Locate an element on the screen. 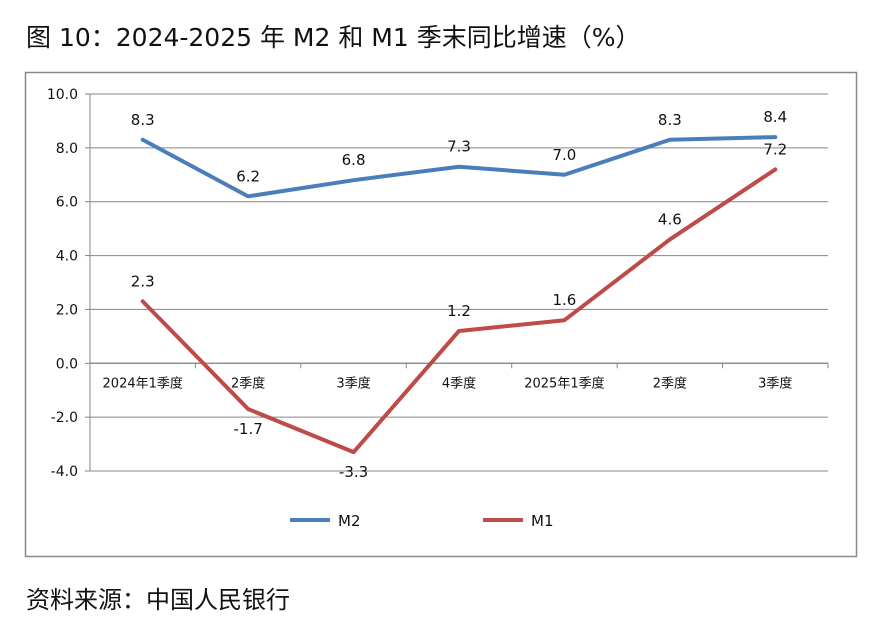  data-label: 6.8 is located at coordinates (354, 160).